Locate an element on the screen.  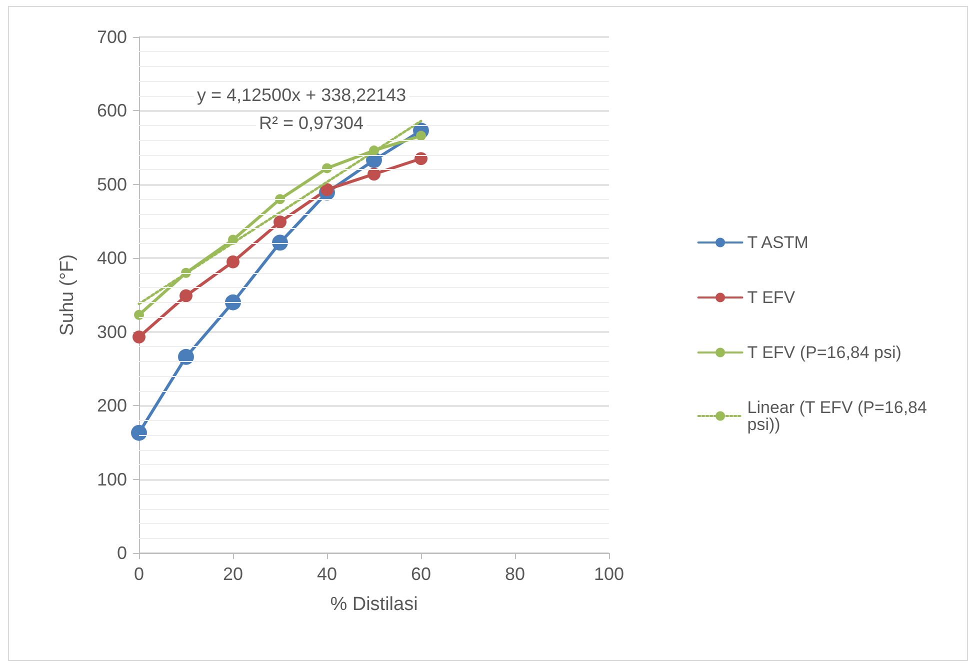
y-tick-label: 400 is located at coordinates (111, 258).